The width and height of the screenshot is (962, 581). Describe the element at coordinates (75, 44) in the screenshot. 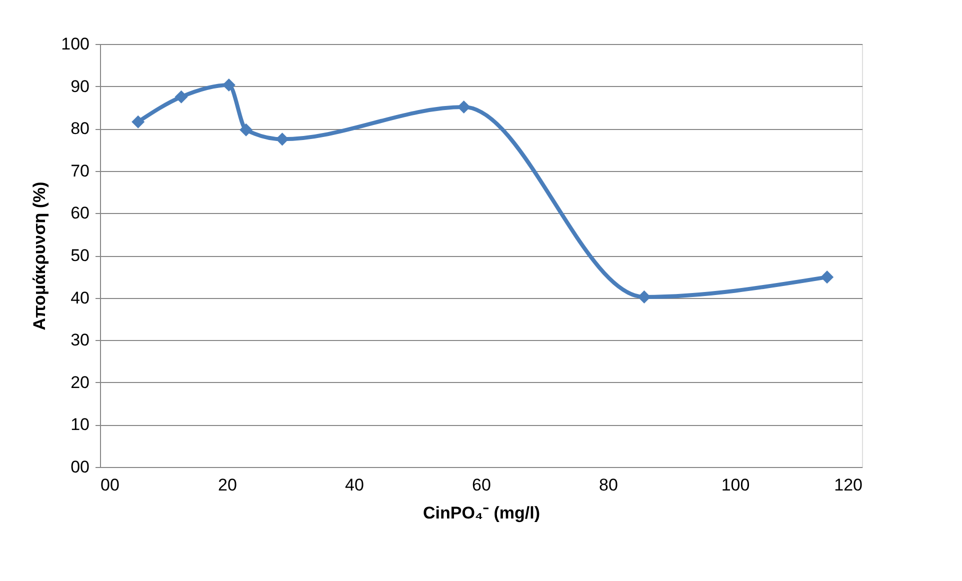

I see `y-tick-label: 100` at that location.